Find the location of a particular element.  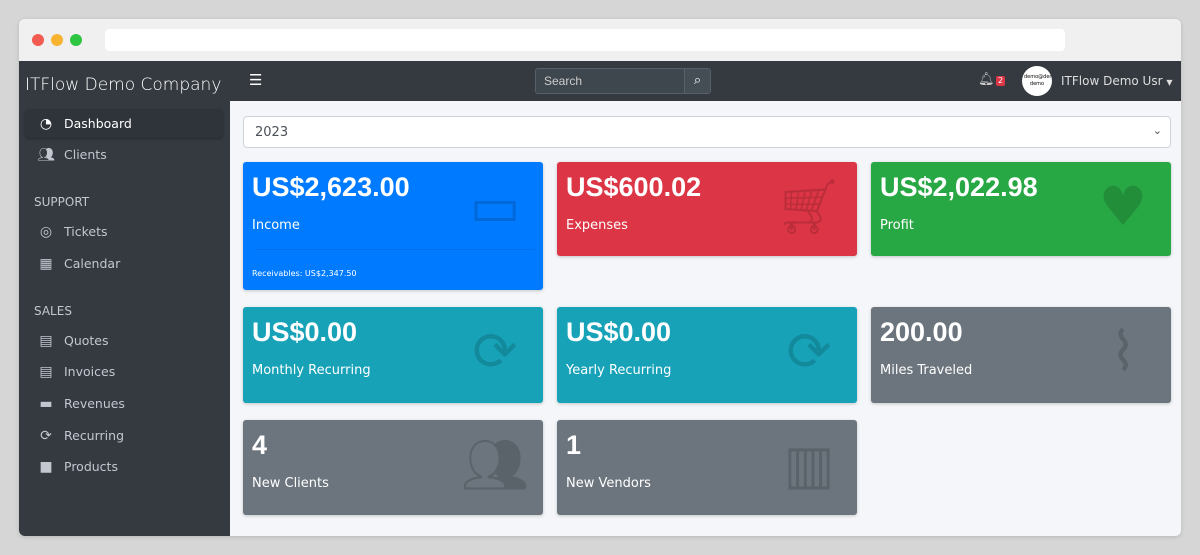

search-button: ⌕ is located at coordinates (697, 81).